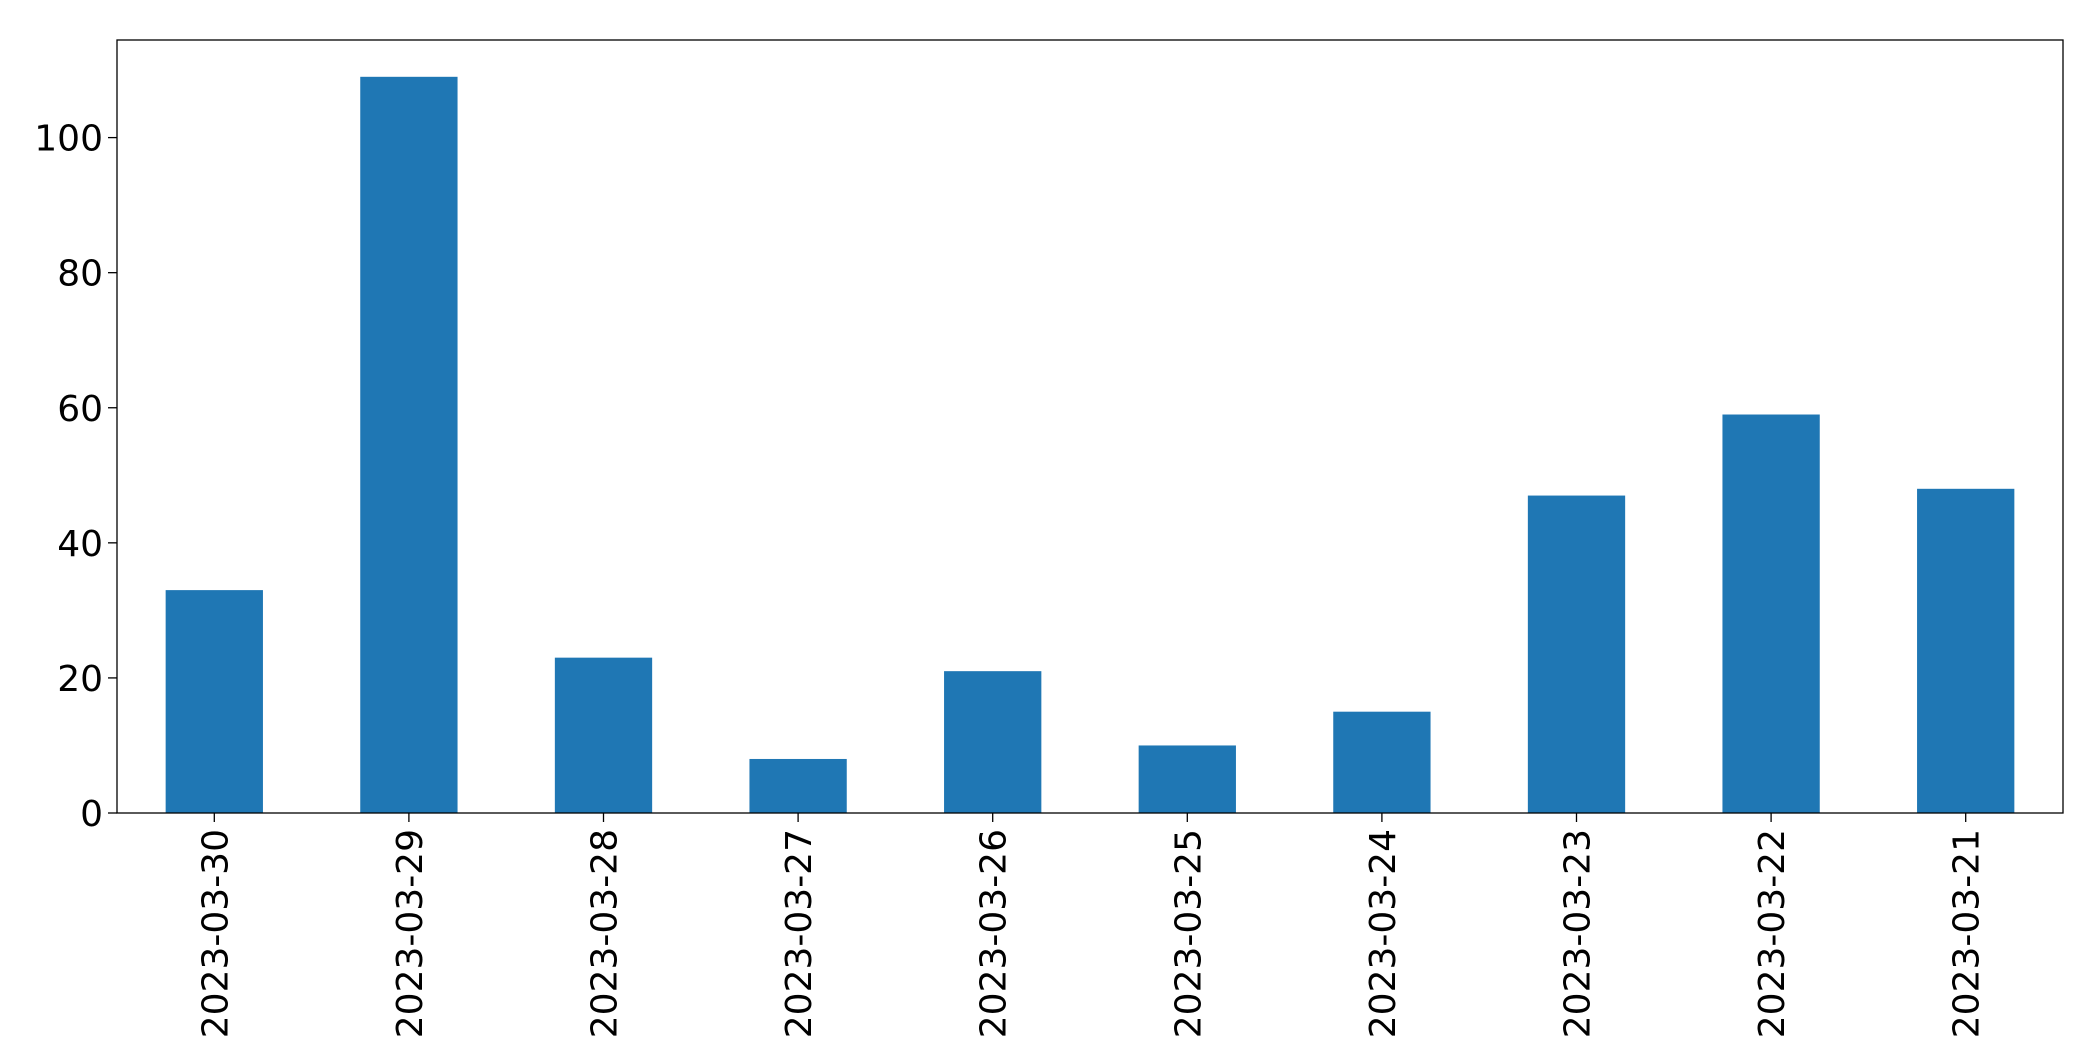 The image size is (2093, 1061). I want to click on y-tick-label: 80, so click(80, 274).